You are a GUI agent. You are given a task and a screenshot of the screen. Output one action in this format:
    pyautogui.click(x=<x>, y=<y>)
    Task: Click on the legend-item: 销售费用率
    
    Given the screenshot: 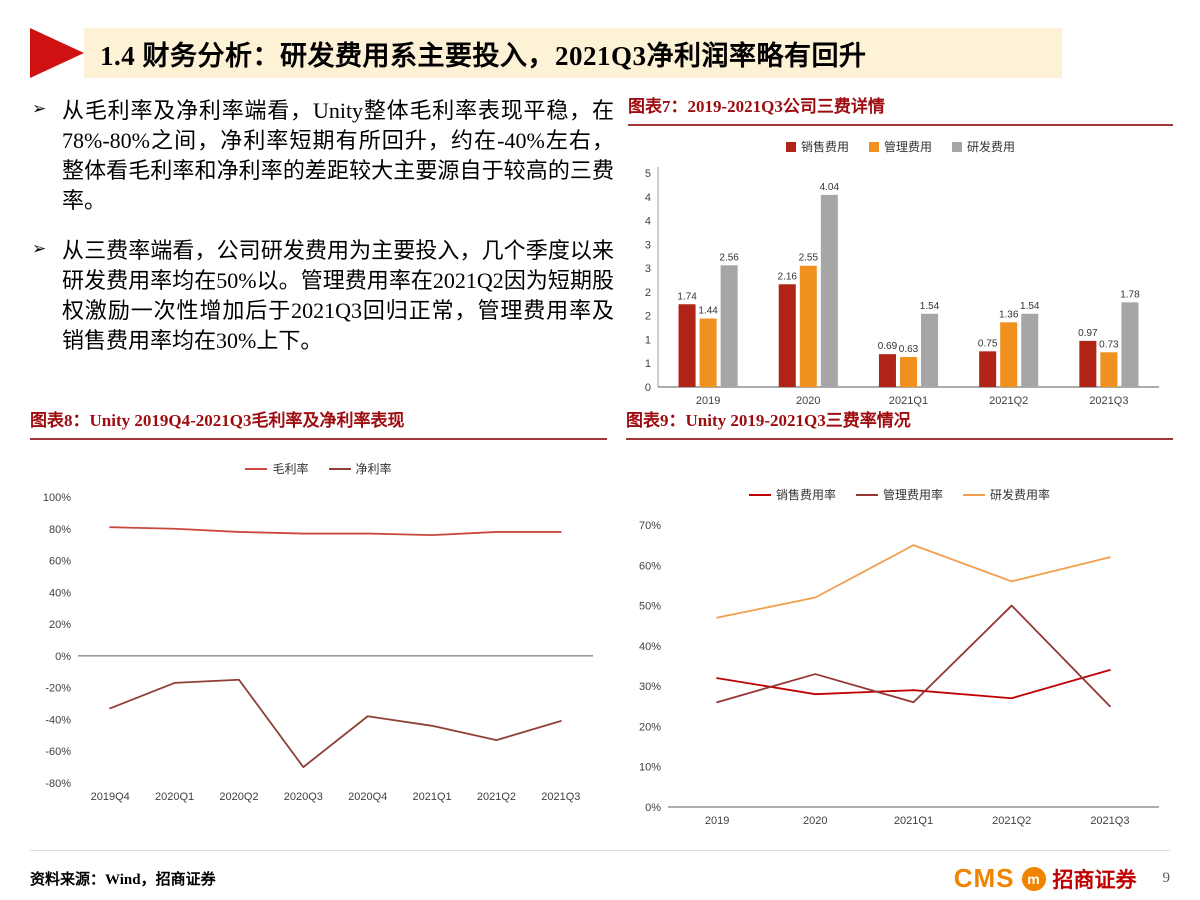 What is the action you would take?
    pyautogui.click(x=792, y=494)
    